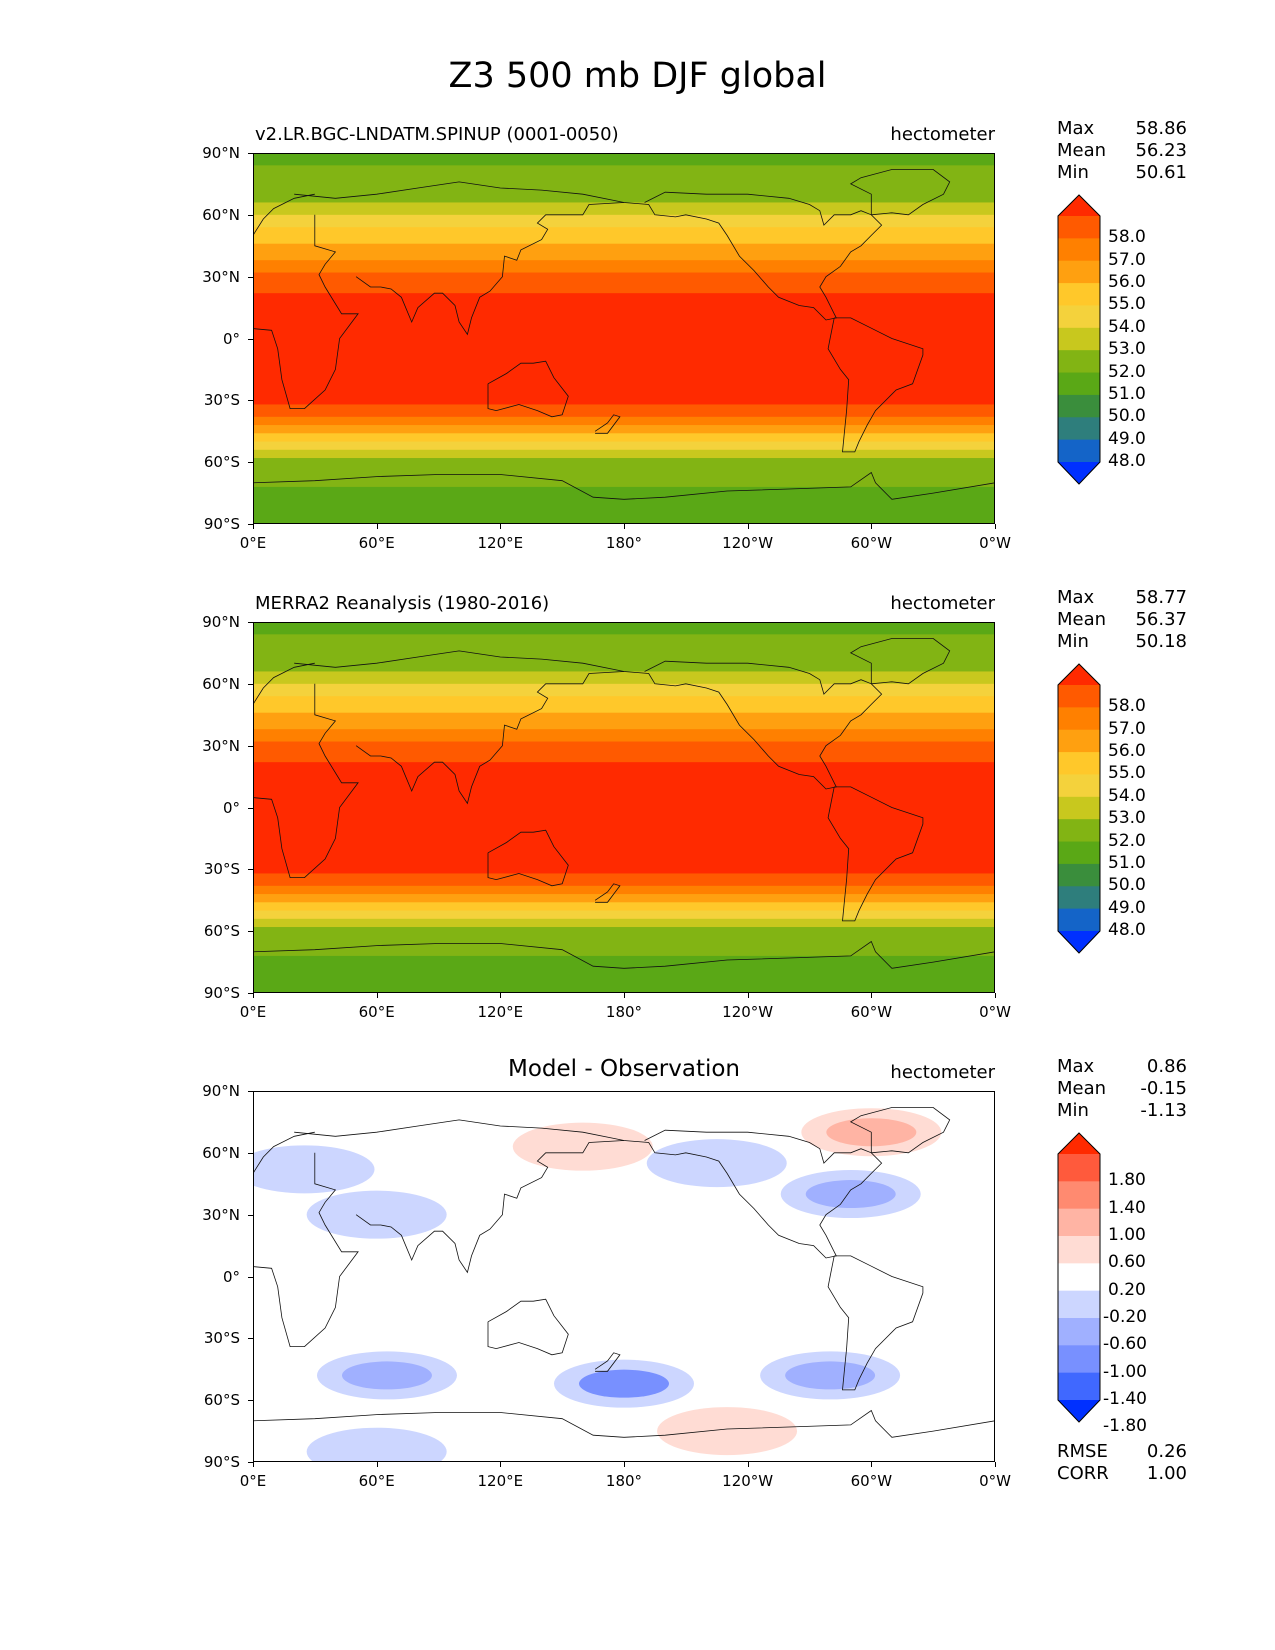 The height and width of the screenshot is (1650, 1275). Describe the element at coordinates (253, 543) in the screenshot. I see `lon-tick-label: 0°E` at that location.